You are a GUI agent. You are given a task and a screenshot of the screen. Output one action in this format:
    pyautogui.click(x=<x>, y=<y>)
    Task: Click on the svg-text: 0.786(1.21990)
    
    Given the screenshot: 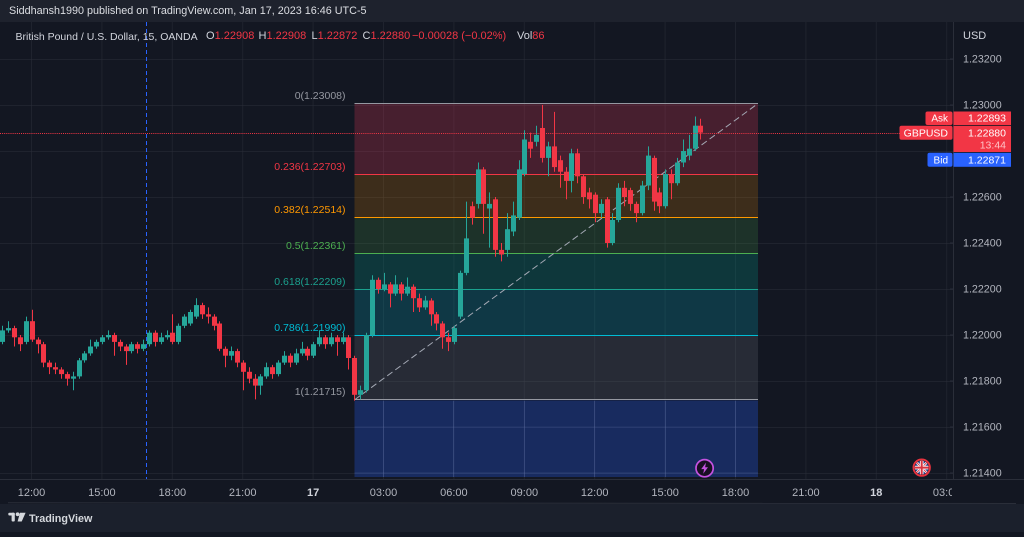 What is the action you would take?
    pyautogui.click(x=309, y=328)
    